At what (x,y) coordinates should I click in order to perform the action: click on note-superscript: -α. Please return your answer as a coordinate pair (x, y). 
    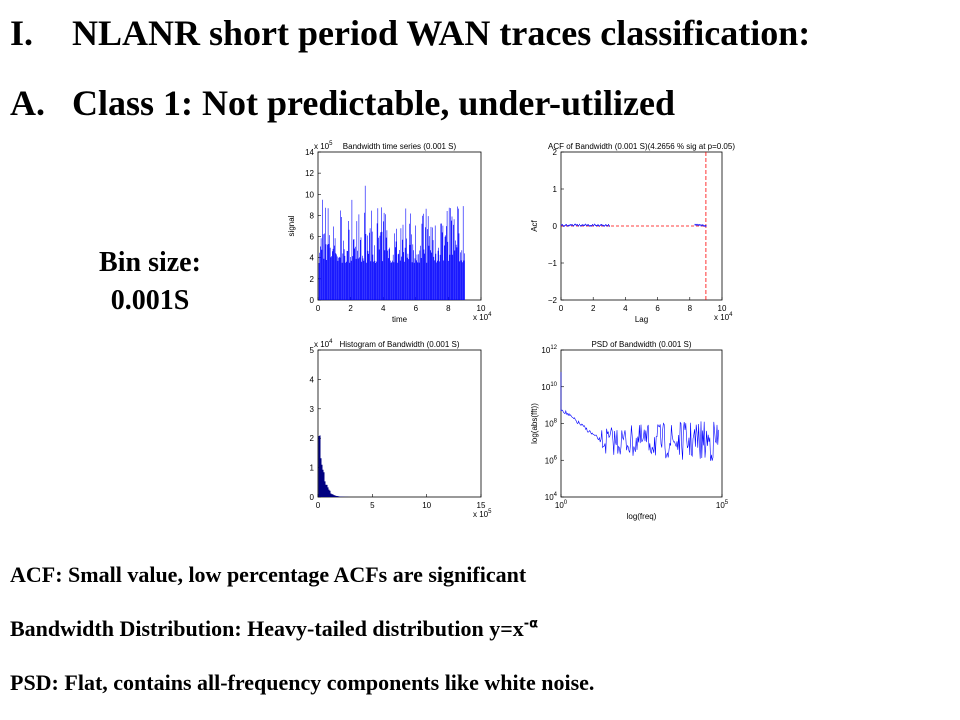
    Looking at the image, I should click on (531, 624).